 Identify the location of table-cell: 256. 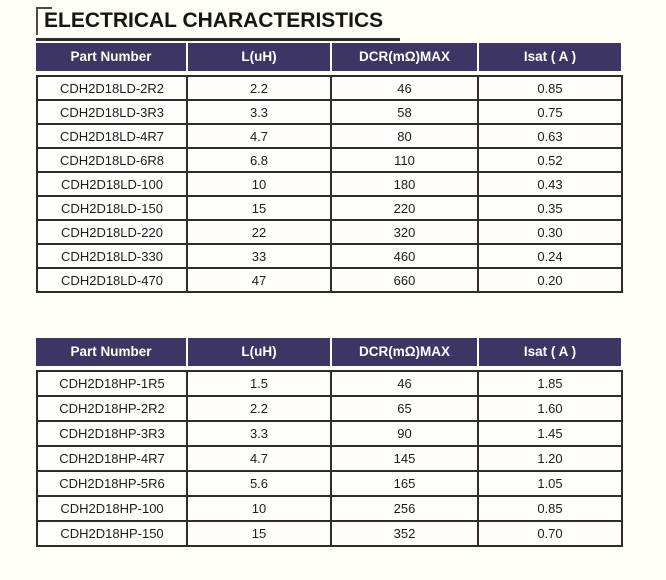
(404, 508).